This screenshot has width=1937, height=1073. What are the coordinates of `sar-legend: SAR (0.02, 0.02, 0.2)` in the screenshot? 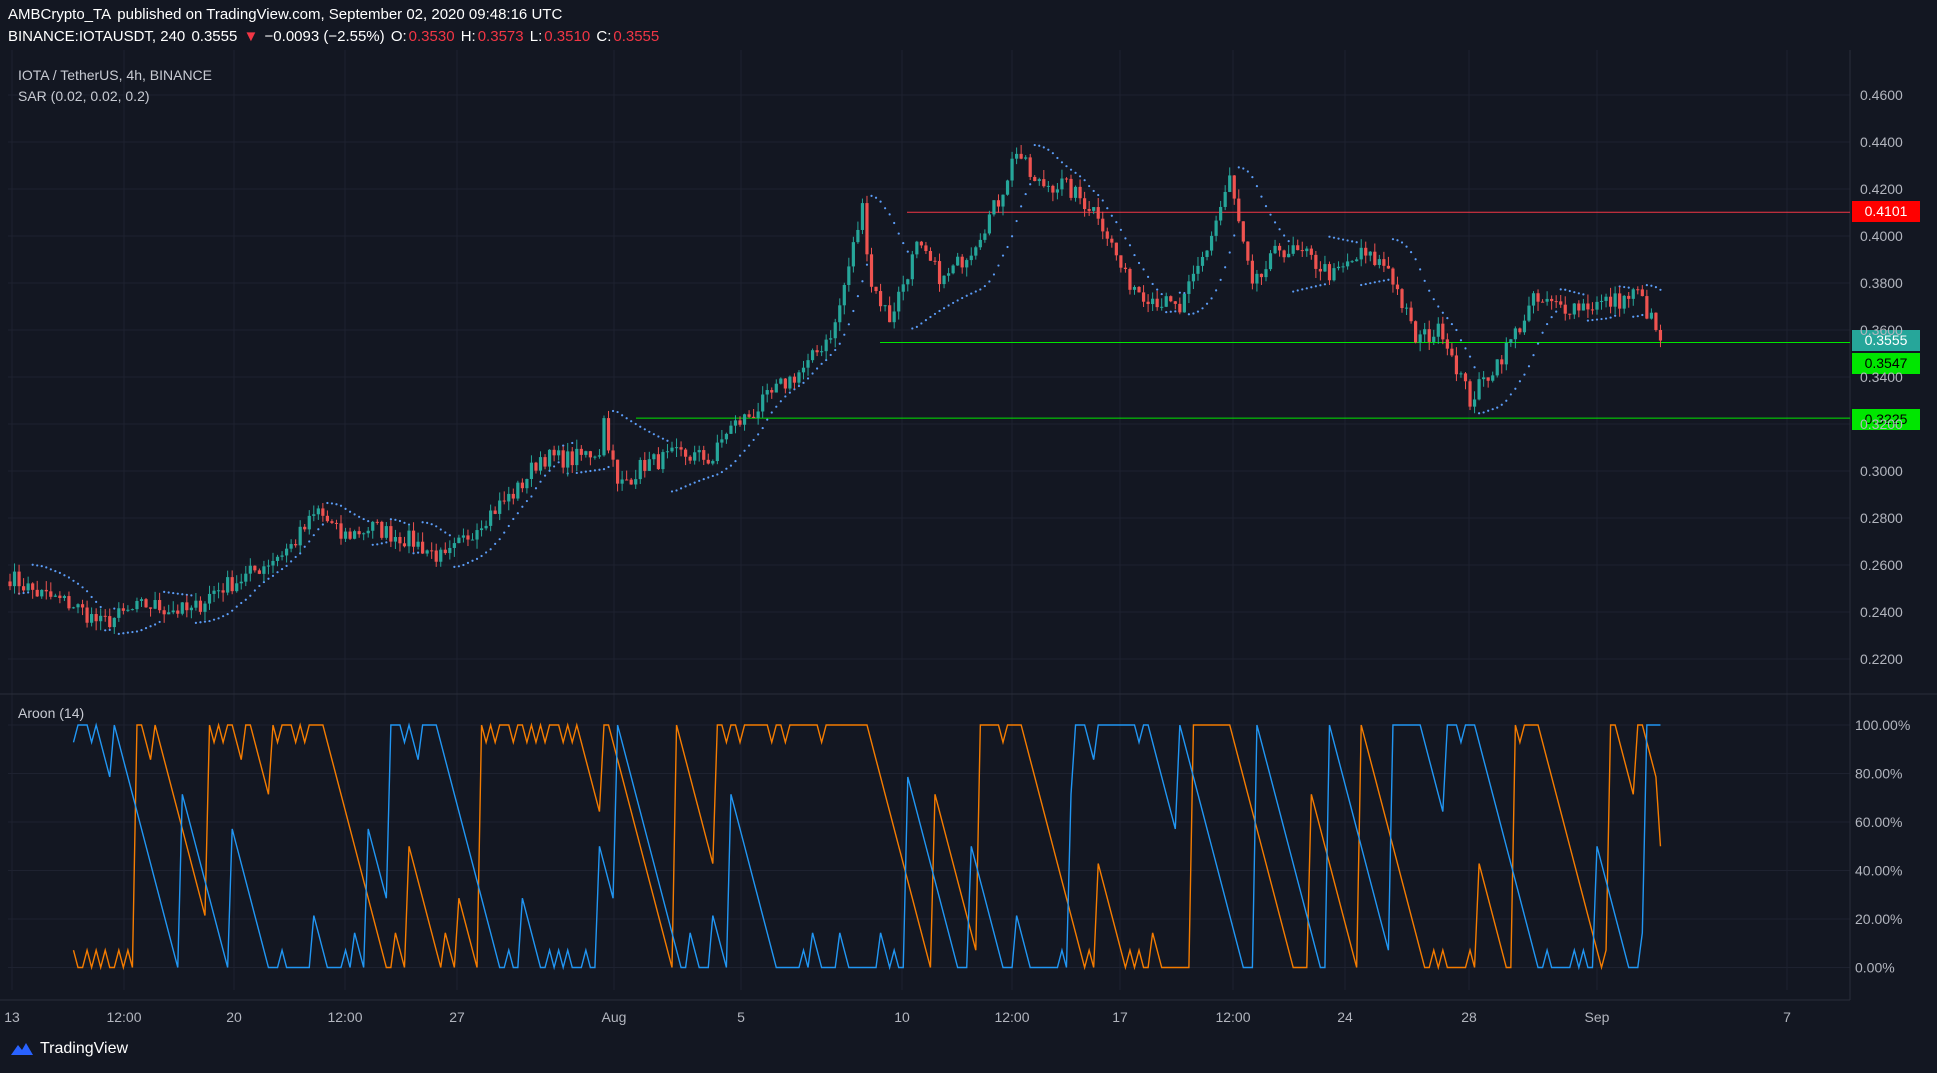 It's located at (84, 96).